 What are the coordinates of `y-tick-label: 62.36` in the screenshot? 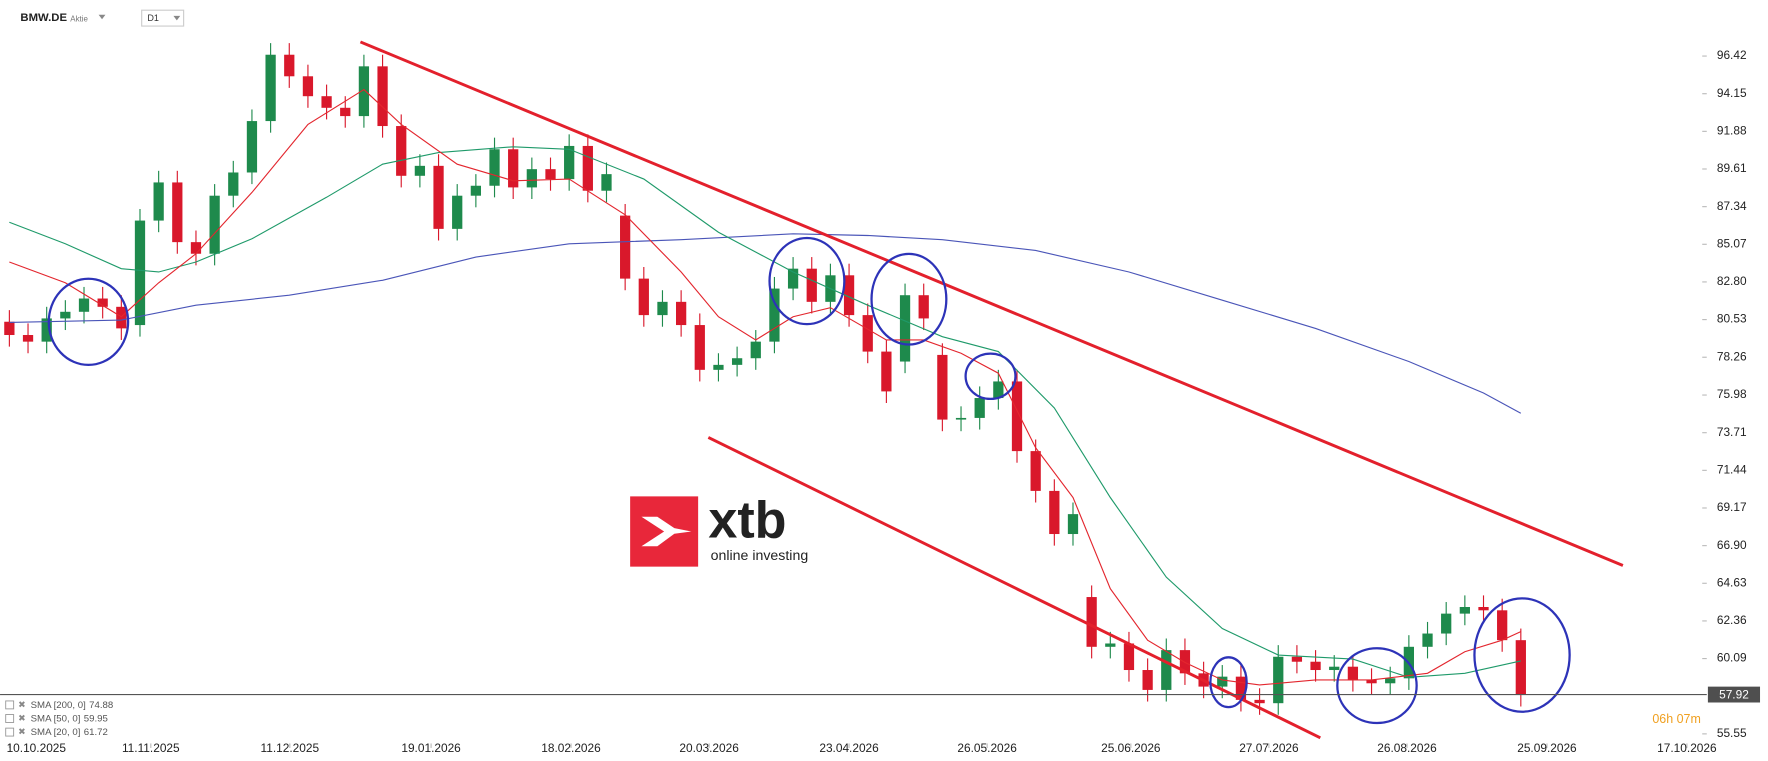 It's located at (1732, 620).